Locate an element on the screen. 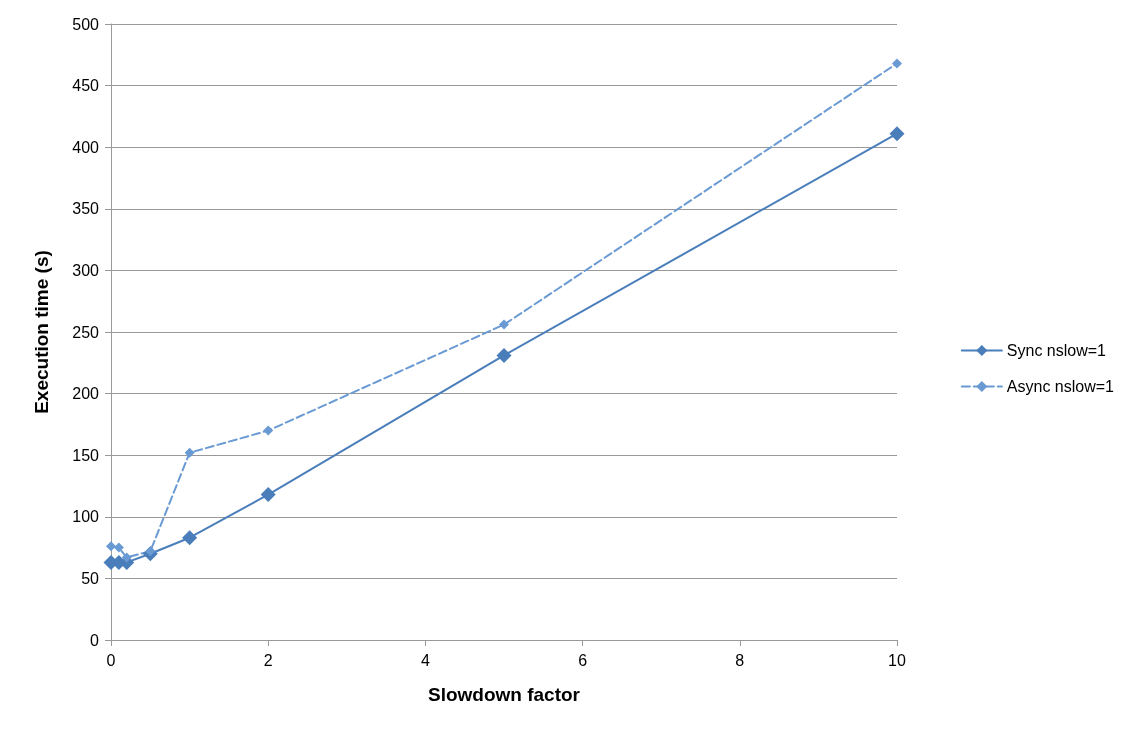  x-tick-label: 2 is located at coordinates (268, 660).